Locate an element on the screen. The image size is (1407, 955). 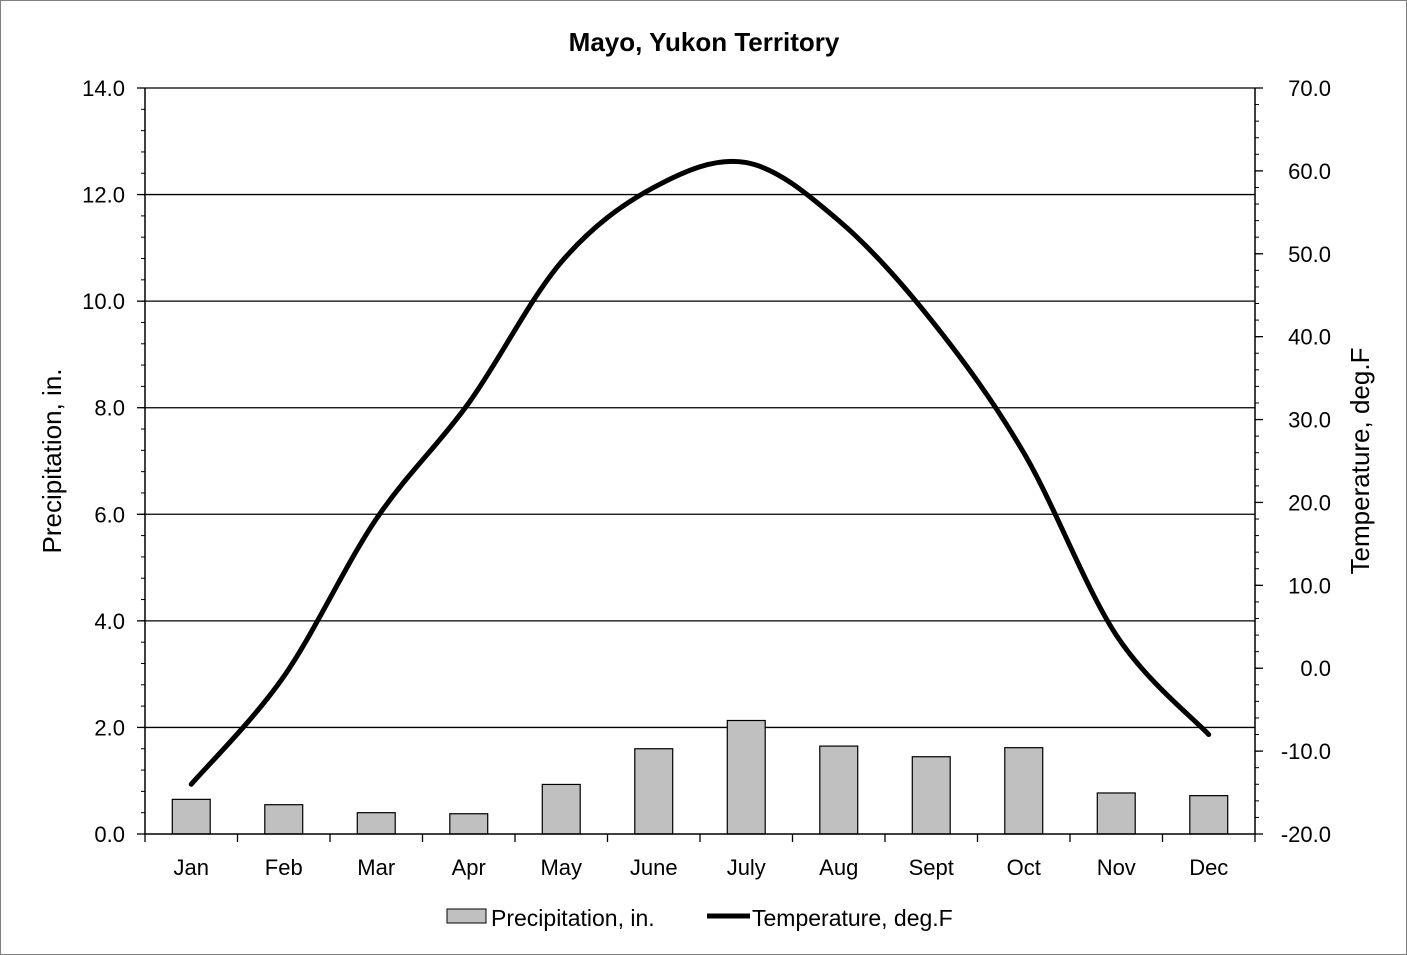
category-label-oct: Oct is located at coordinates (1024, 867).